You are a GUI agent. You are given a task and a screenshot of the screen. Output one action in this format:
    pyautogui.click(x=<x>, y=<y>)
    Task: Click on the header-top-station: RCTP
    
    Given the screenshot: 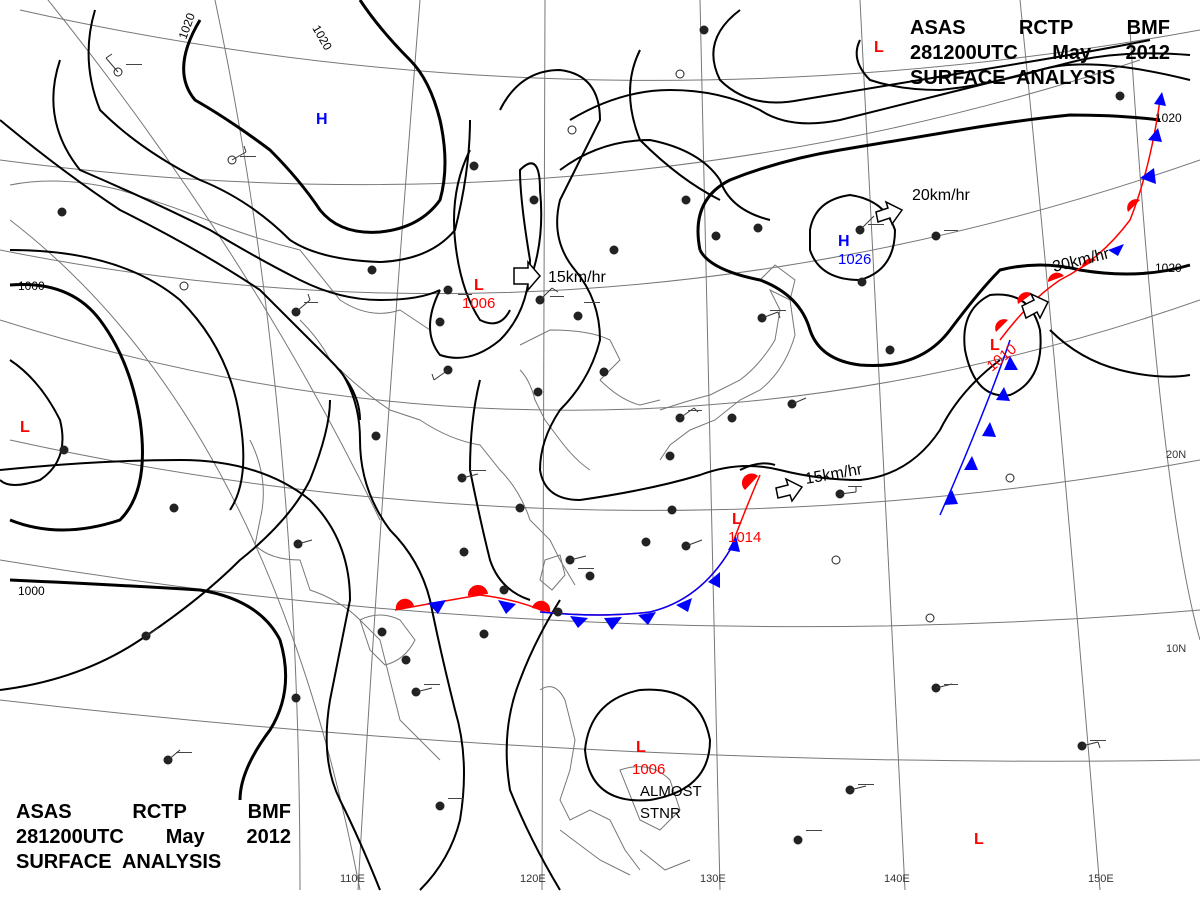 What is the action you would take?
    pyautogui.click(x=1046, y=28)
    